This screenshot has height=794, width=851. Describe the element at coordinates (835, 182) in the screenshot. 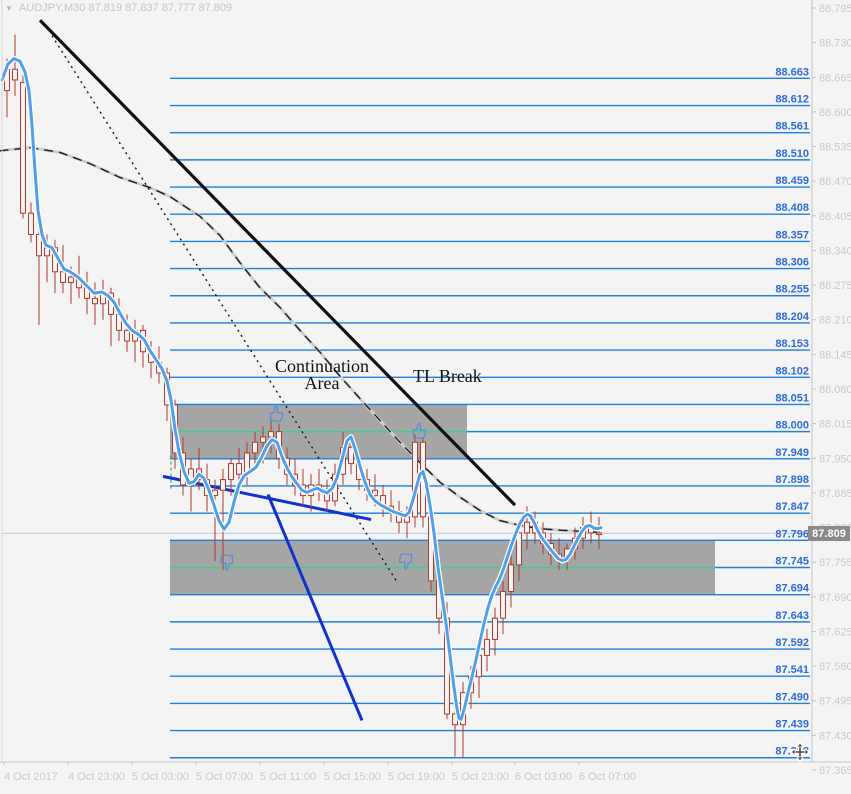

I see `price-axis-label: 88.470` at that location.